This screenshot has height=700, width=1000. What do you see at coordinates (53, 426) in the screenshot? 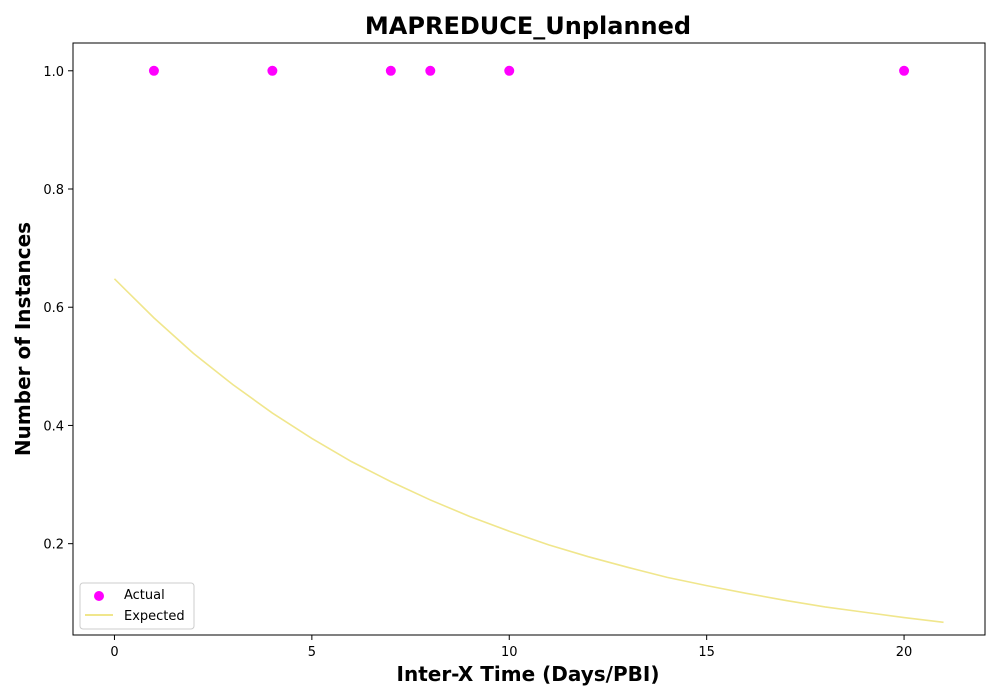
I see `y-tick-label: 0.4` at bounding box center [53, 426].